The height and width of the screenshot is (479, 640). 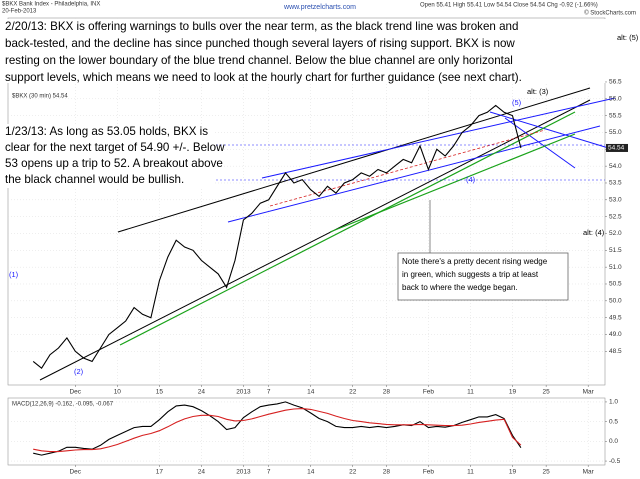 I want to click on note-box, so click(x=483, y=276).